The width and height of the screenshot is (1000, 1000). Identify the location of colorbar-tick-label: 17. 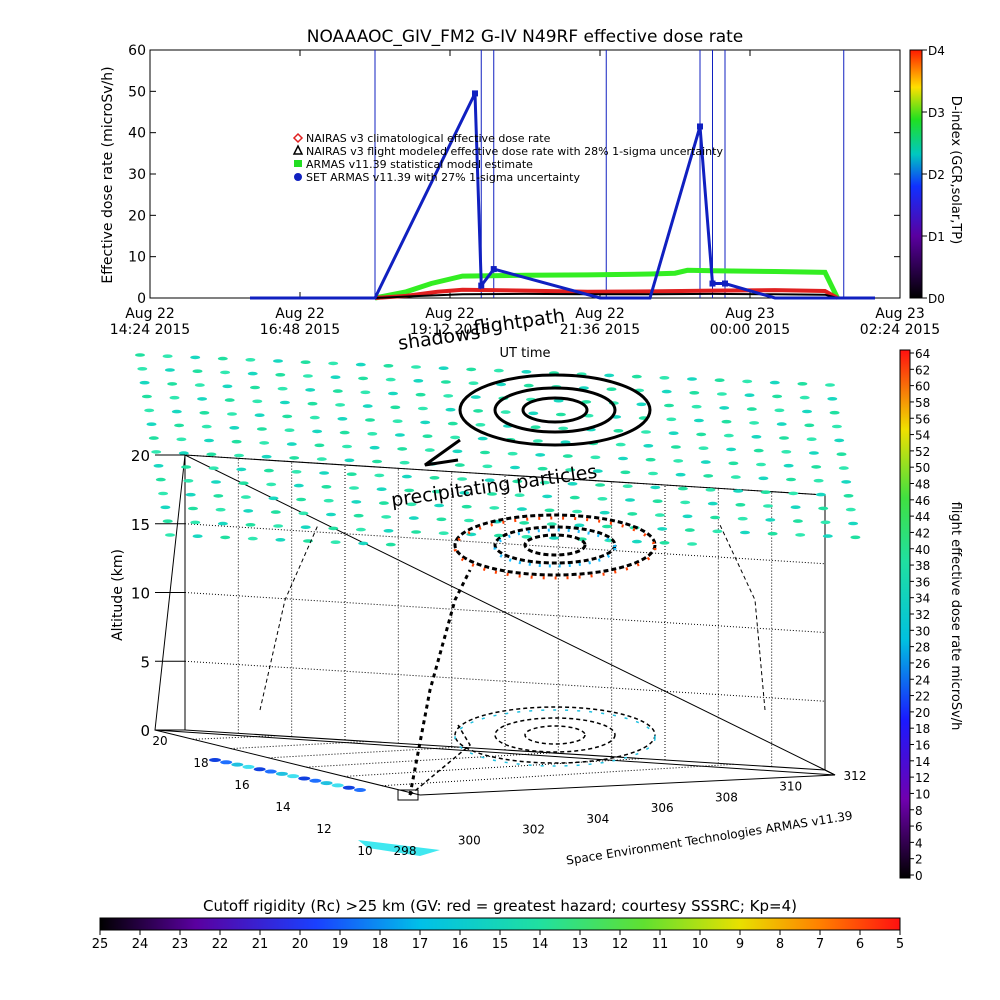
(420, 944).